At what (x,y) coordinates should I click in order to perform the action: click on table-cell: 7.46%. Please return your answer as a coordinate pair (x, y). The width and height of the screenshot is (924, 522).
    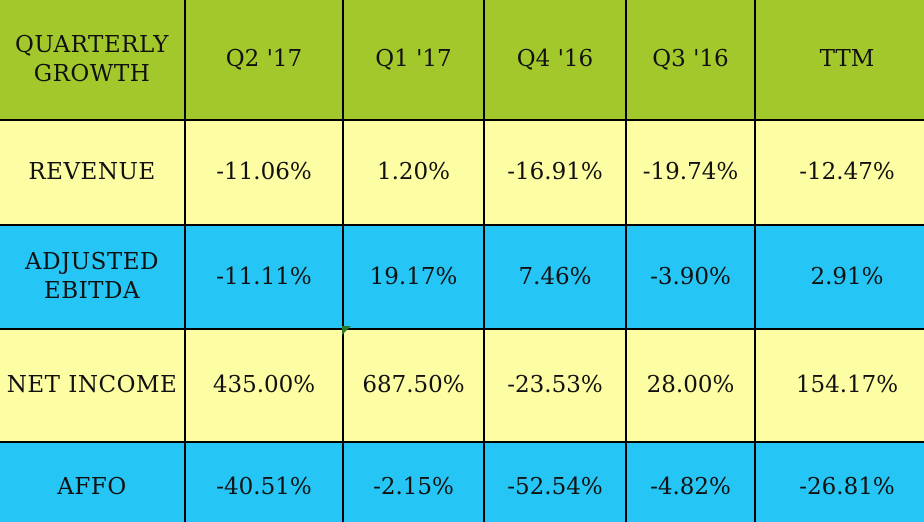
    Looking at the image, I should click on (555, 277).